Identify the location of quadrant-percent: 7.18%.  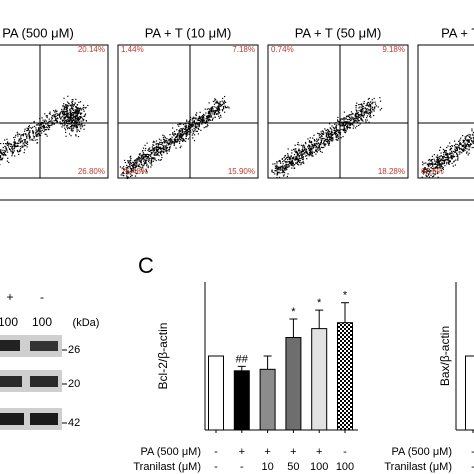
(243, 49).